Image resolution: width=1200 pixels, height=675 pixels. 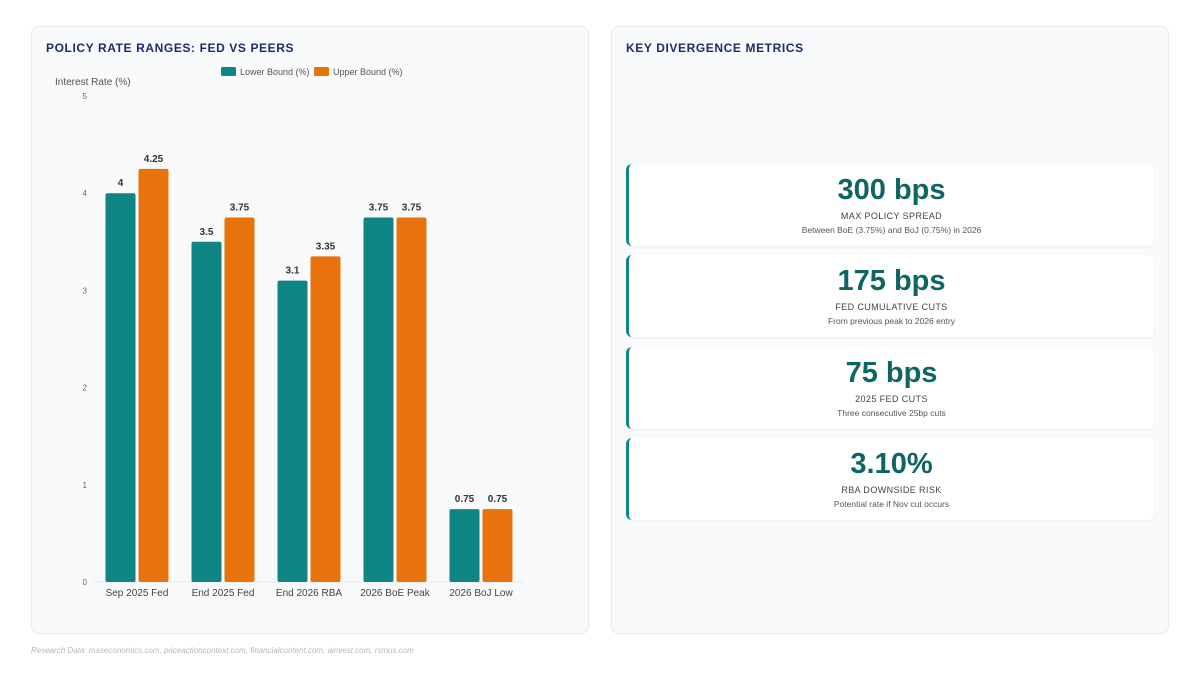 I want to click on bar-value-label: 4.25, so click(x=154, y=159).